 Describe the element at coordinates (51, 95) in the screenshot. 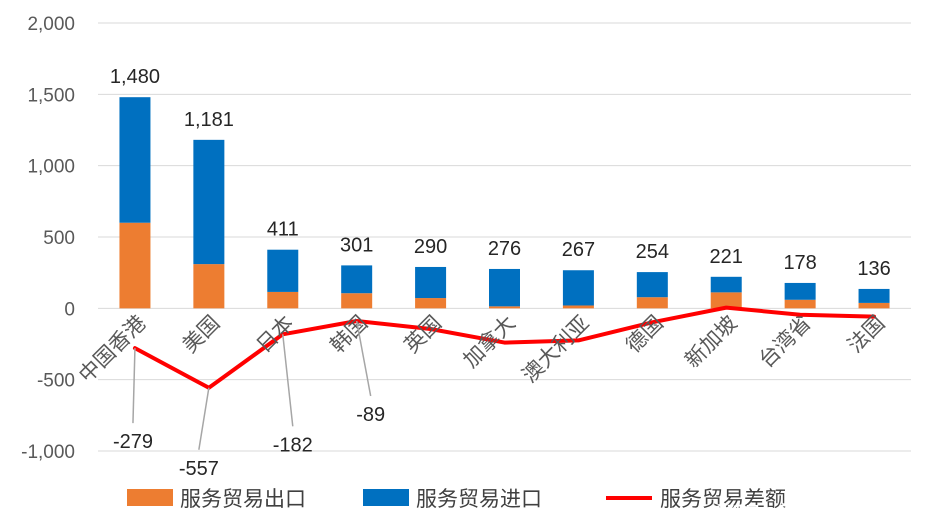

I see `y-tick-label: 1,500` at that location.